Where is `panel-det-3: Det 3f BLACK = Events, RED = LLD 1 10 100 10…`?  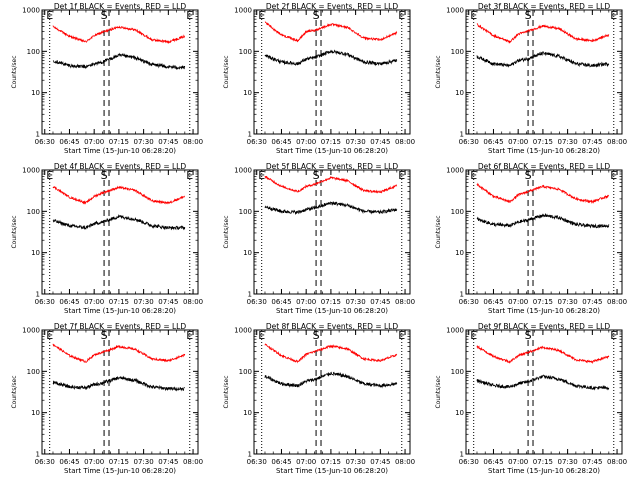
panel-det-3: Det 3f BLACK = Events, RED = LLD 1 10 100 10… is located at coordinates (531, 78).